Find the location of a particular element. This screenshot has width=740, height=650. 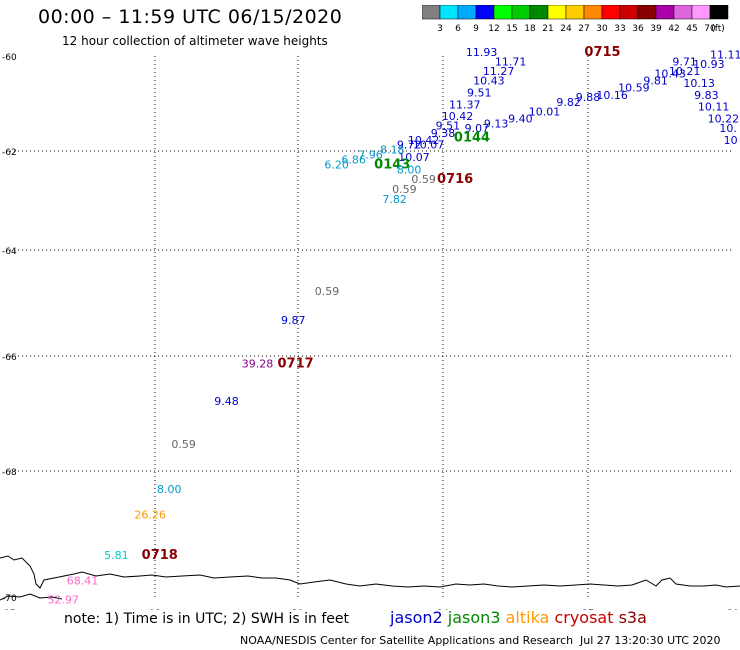

color-swatch is located at coordinates (719, 12).